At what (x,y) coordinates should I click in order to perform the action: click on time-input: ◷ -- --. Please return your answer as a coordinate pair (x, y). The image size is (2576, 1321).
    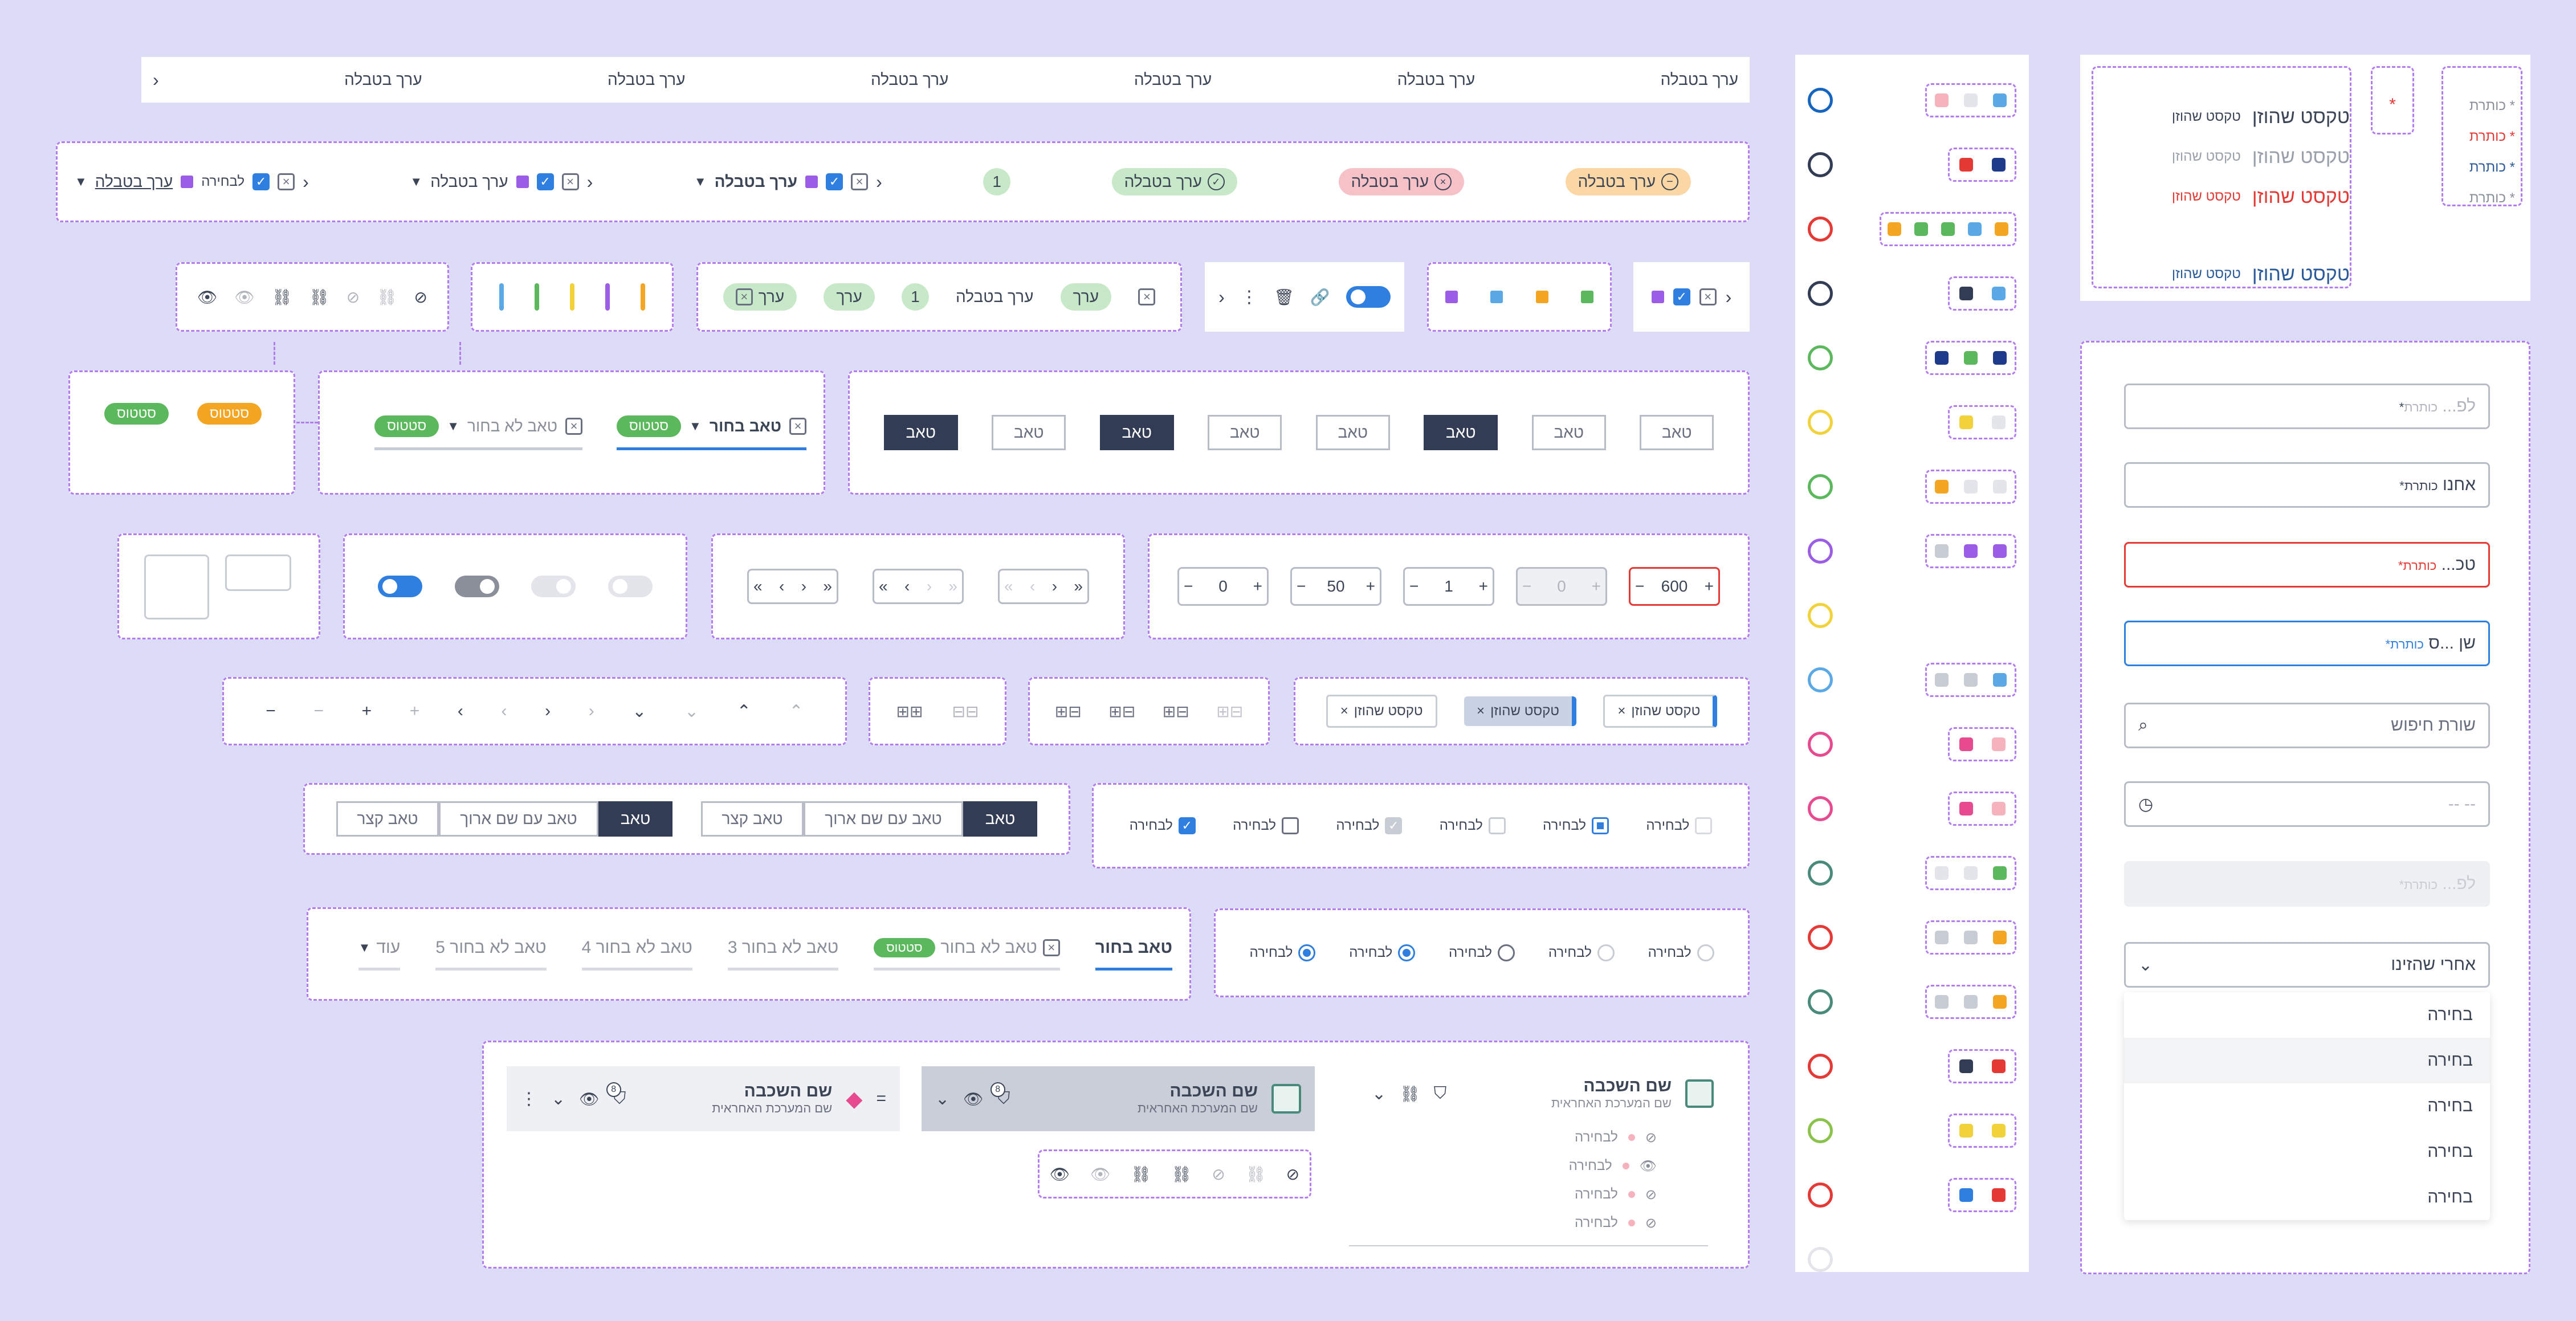
    Looking at the image, I should click on (2307, 804).